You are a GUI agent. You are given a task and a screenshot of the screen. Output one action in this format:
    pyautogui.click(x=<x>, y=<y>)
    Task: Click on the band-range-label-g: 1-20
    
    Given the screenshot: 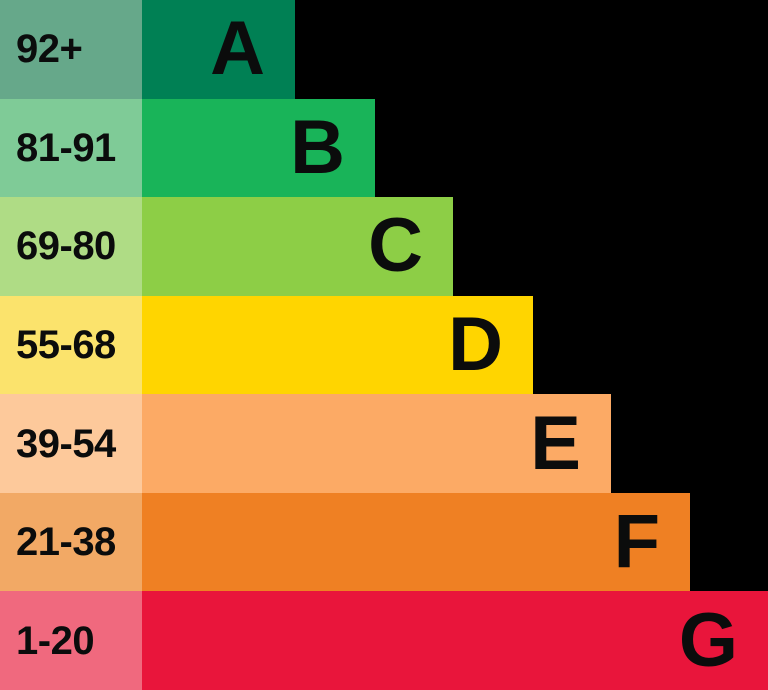 What is the action you would take?
    pyautogui.click(x=55, y=640)
    